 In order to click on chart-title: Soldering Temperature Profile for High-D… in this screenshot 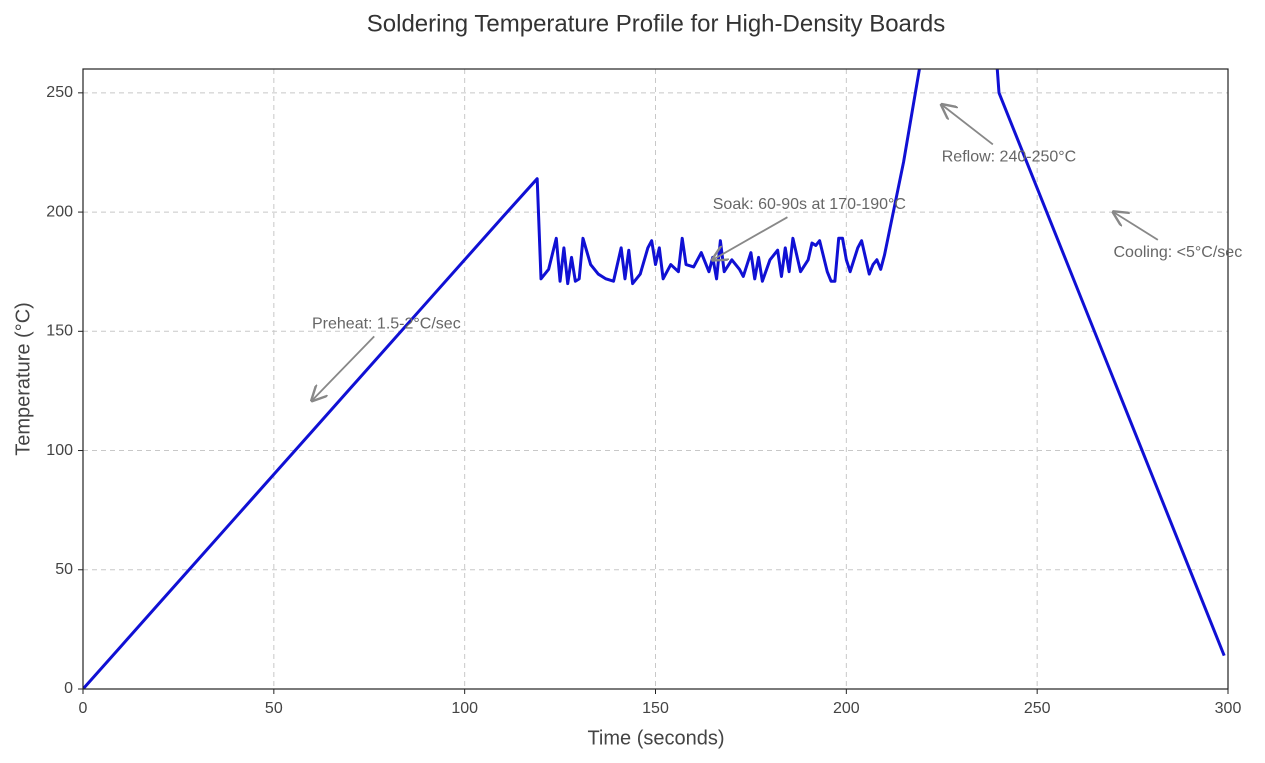, I will do `click(656, 23)`.